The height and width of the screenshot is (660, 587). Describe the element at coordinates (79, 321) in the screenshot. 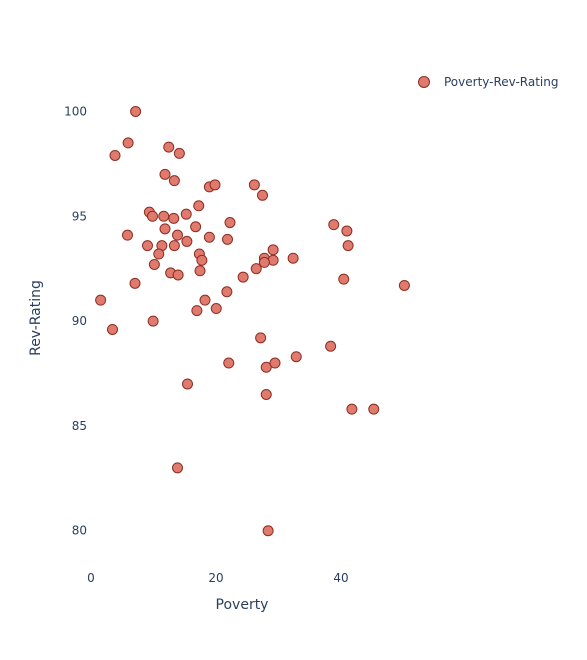

I see `y-tick-label: 90` at that location.